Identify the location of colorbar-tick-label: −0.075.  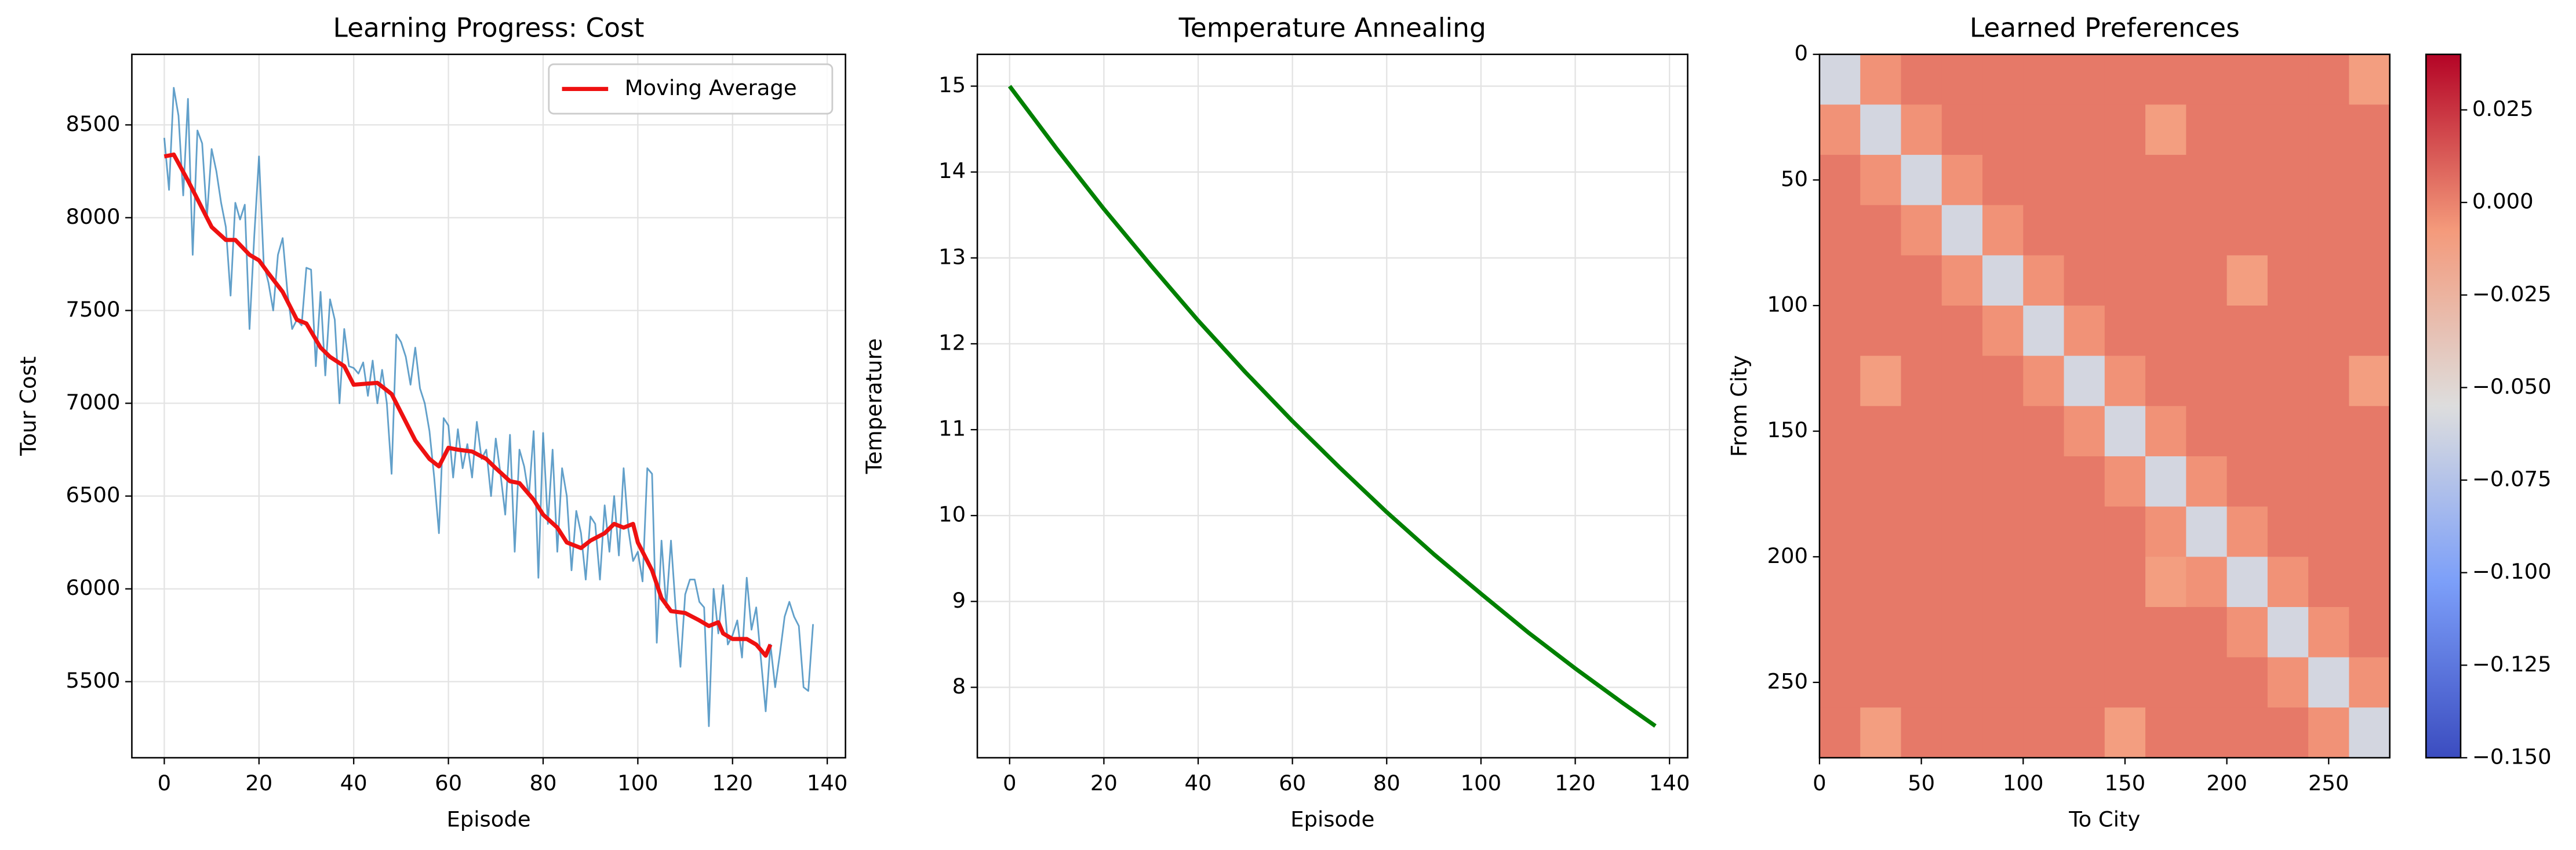
(2512, 480).